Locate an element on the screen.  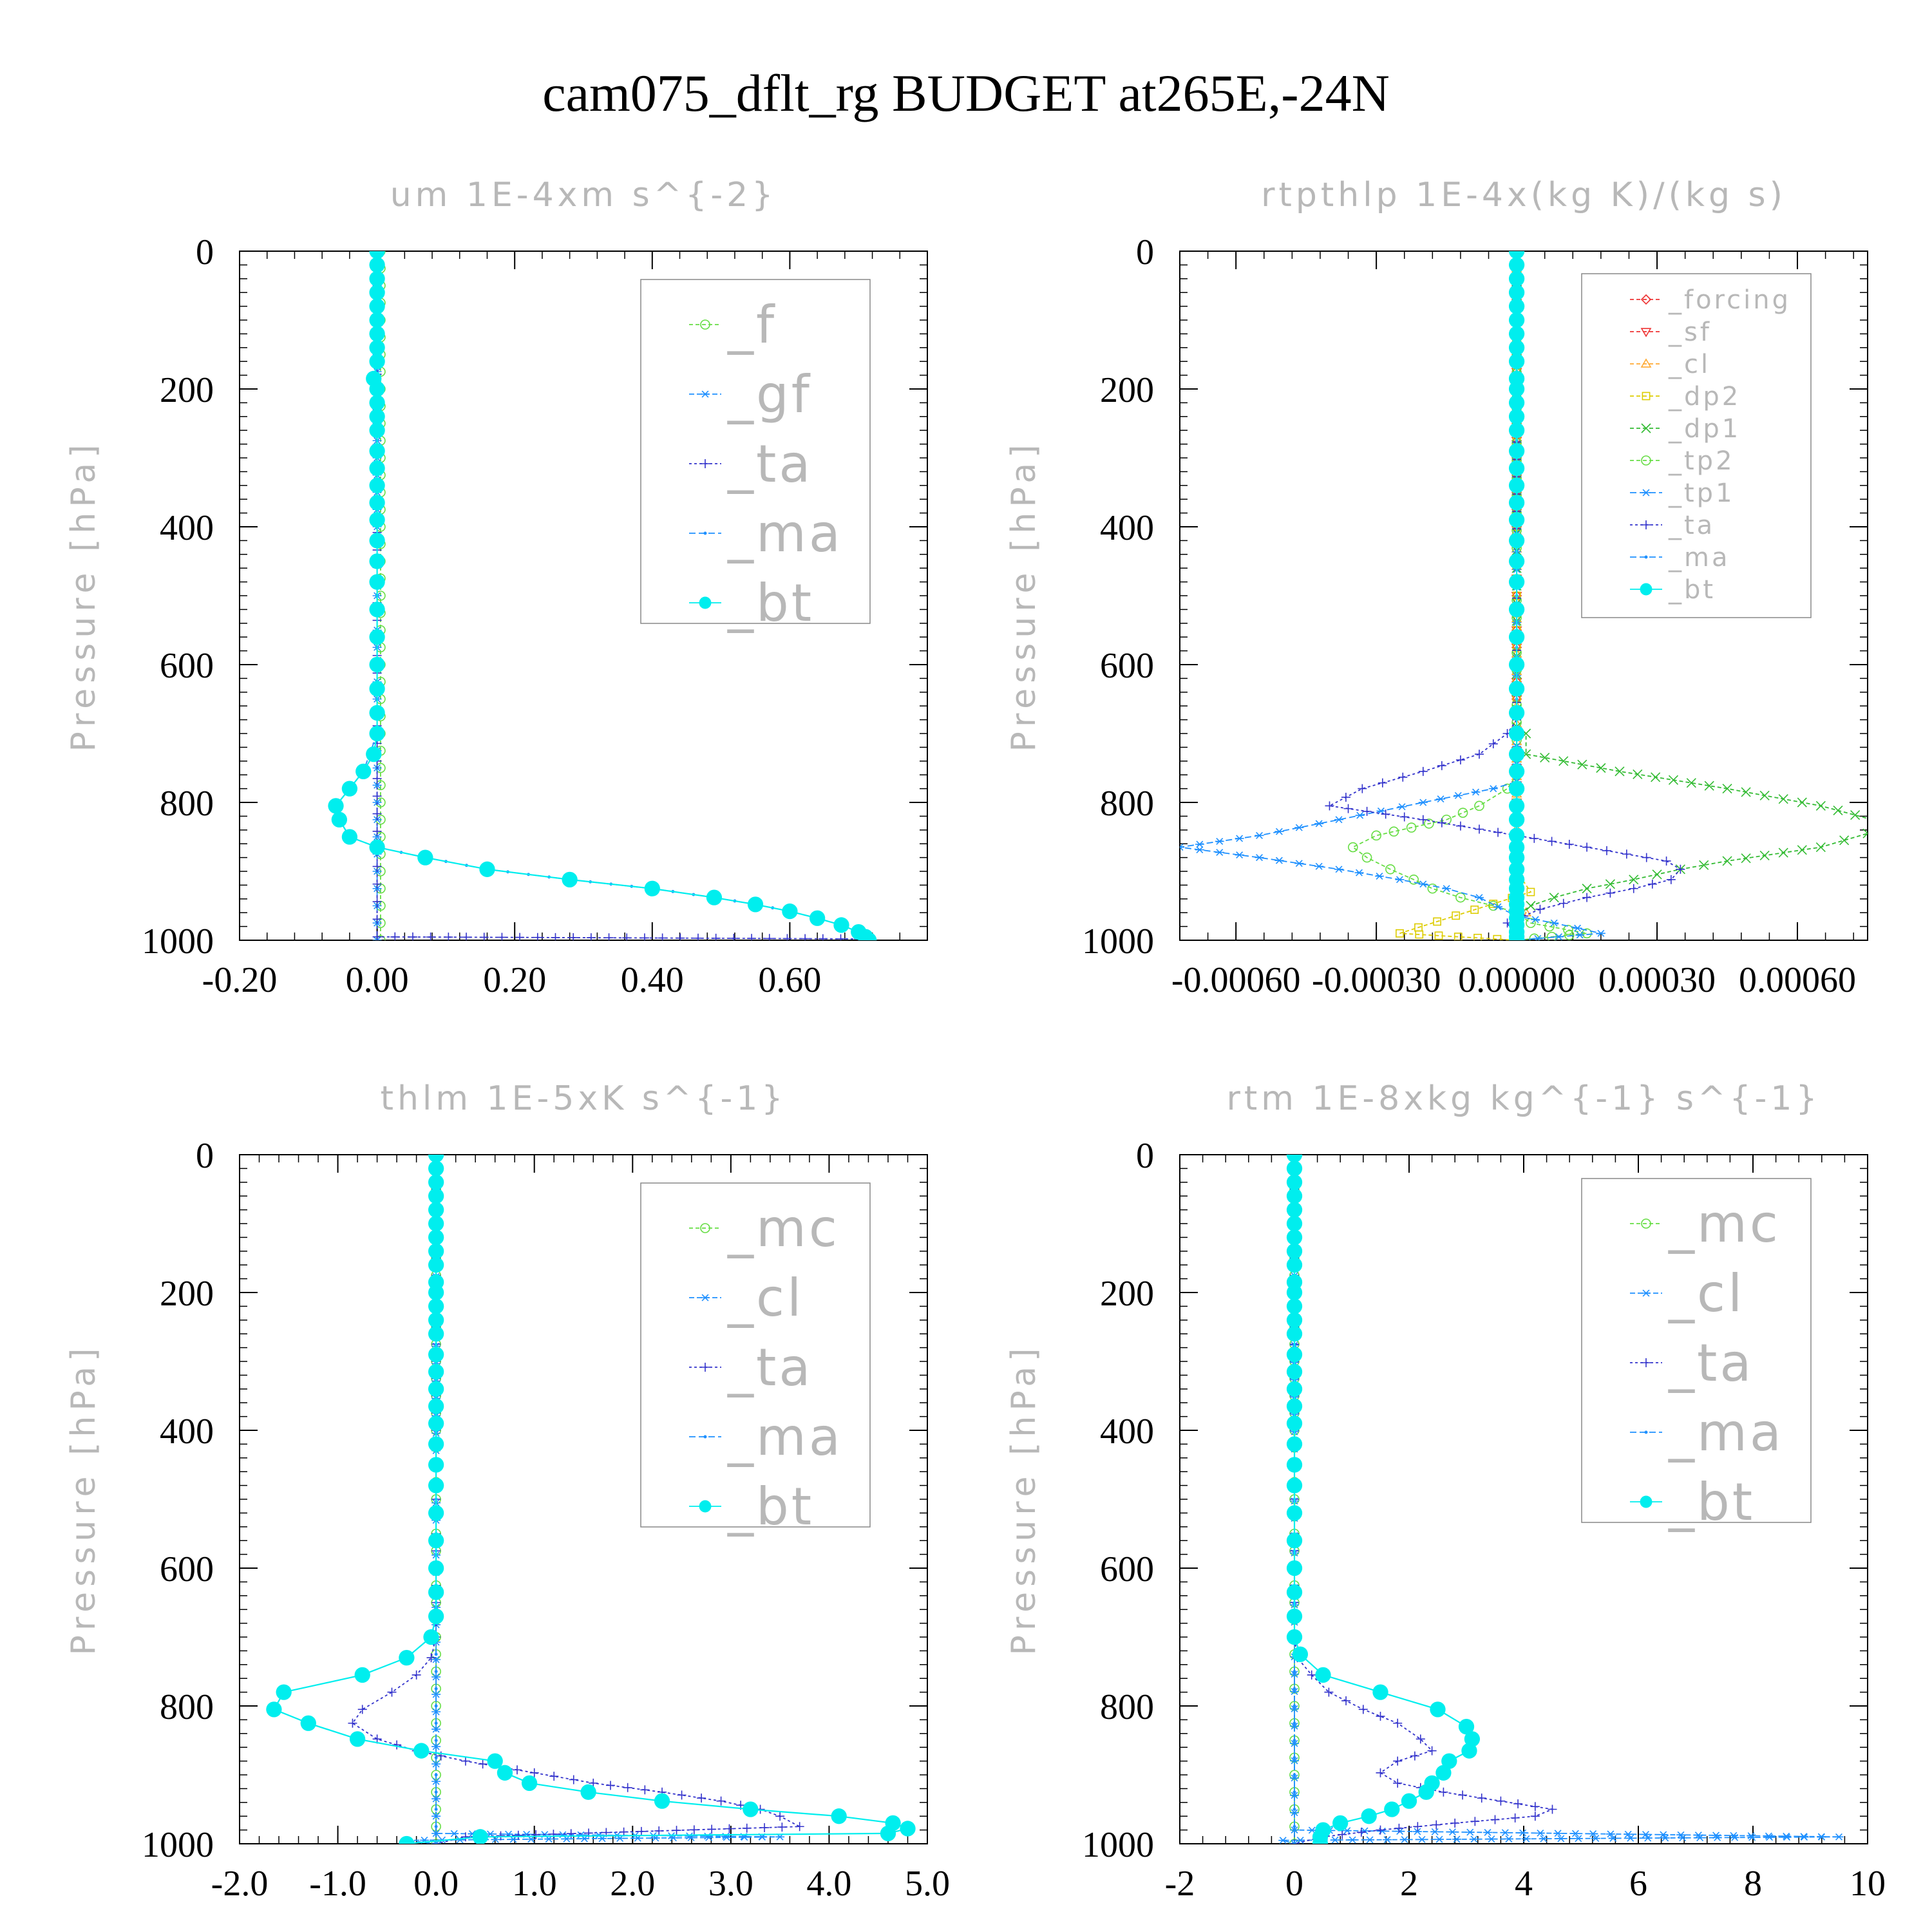
legend-item: _dp2 is located at coordinates (1684, 397).